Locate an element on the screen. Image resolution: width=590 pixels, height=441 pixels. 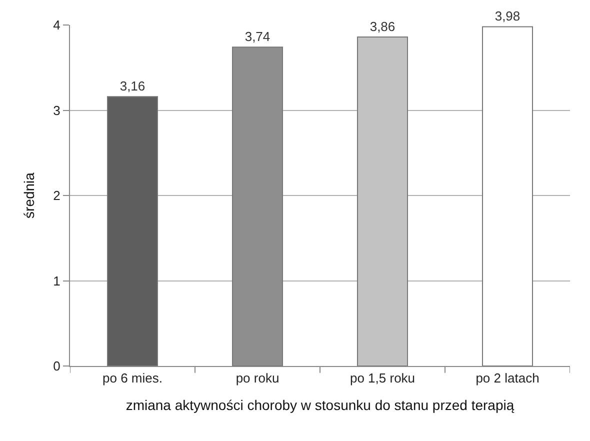
data-label: 3,86 is located at coordinates (383, 26).